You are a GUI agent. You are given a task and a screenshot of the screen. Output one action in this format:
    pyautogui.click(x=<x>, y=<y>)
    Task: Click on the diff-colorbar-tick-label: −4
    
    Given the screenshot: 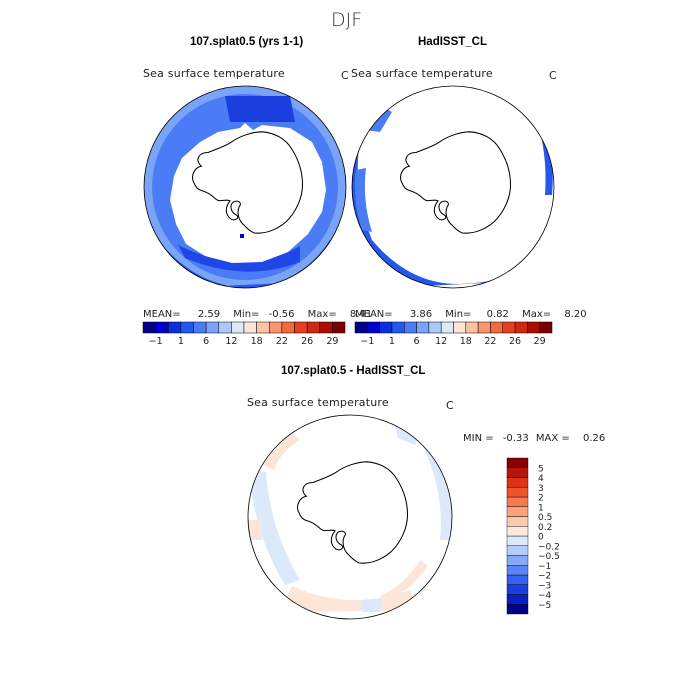 What is the action you would take?
    pyautogui.click(x=545, y=596)
    